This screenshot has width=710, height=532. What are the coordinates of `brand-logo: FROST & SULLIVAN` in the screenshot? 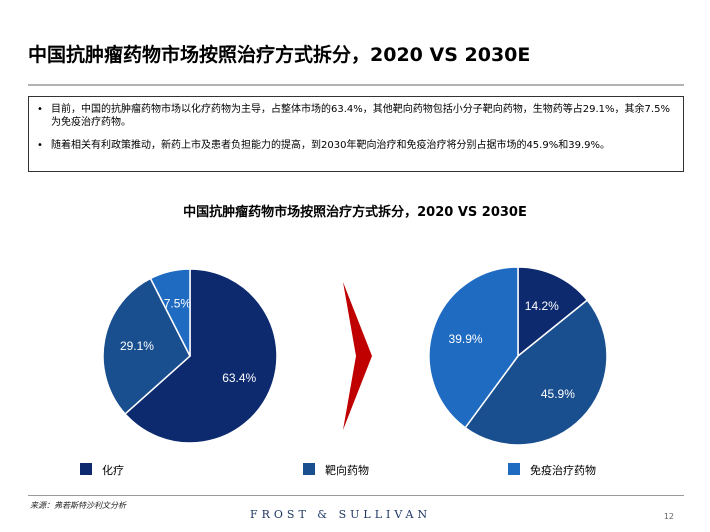 It's located at (341, 514).